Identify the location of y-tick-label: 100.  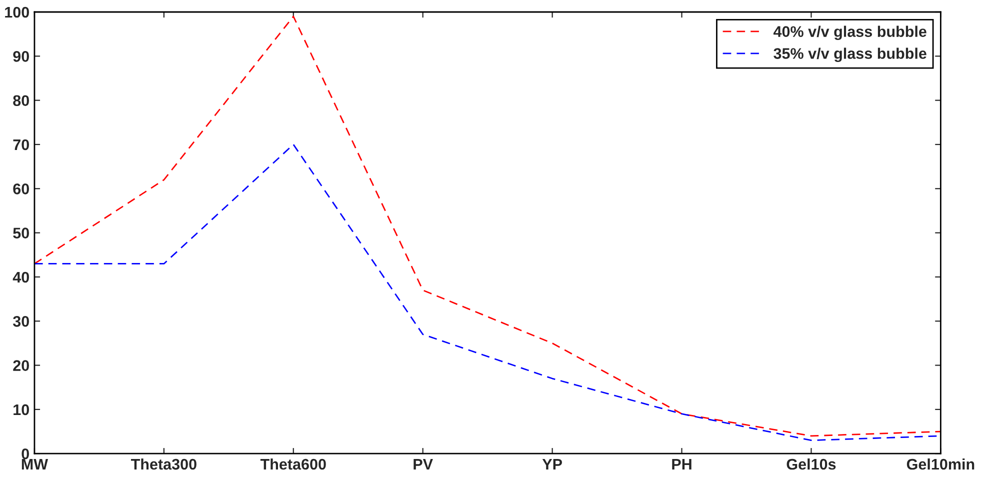
(17, 12).